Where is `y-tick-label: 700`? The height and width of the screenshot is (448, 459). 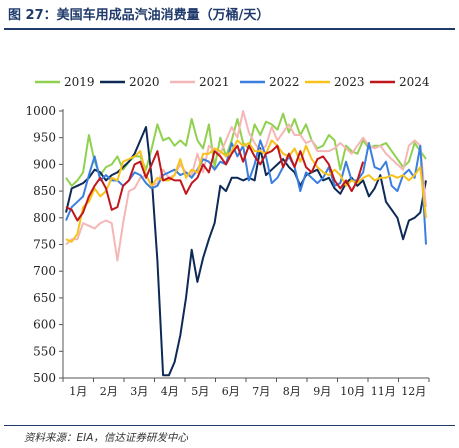
y-tick-label: 700 is located at coordinates (44, 271).